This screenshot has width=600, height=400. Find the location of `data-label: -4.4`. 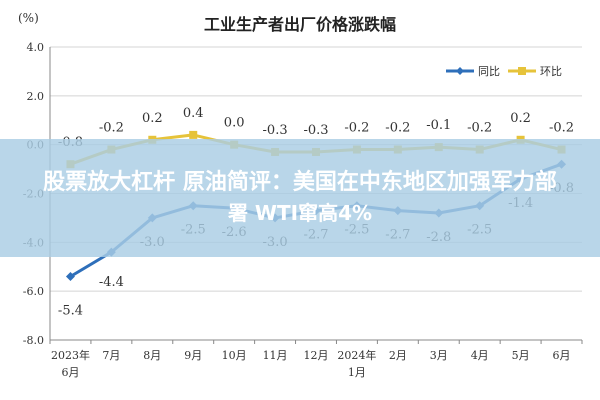

data-label: -4.4 is located at coordinates (111, 282).